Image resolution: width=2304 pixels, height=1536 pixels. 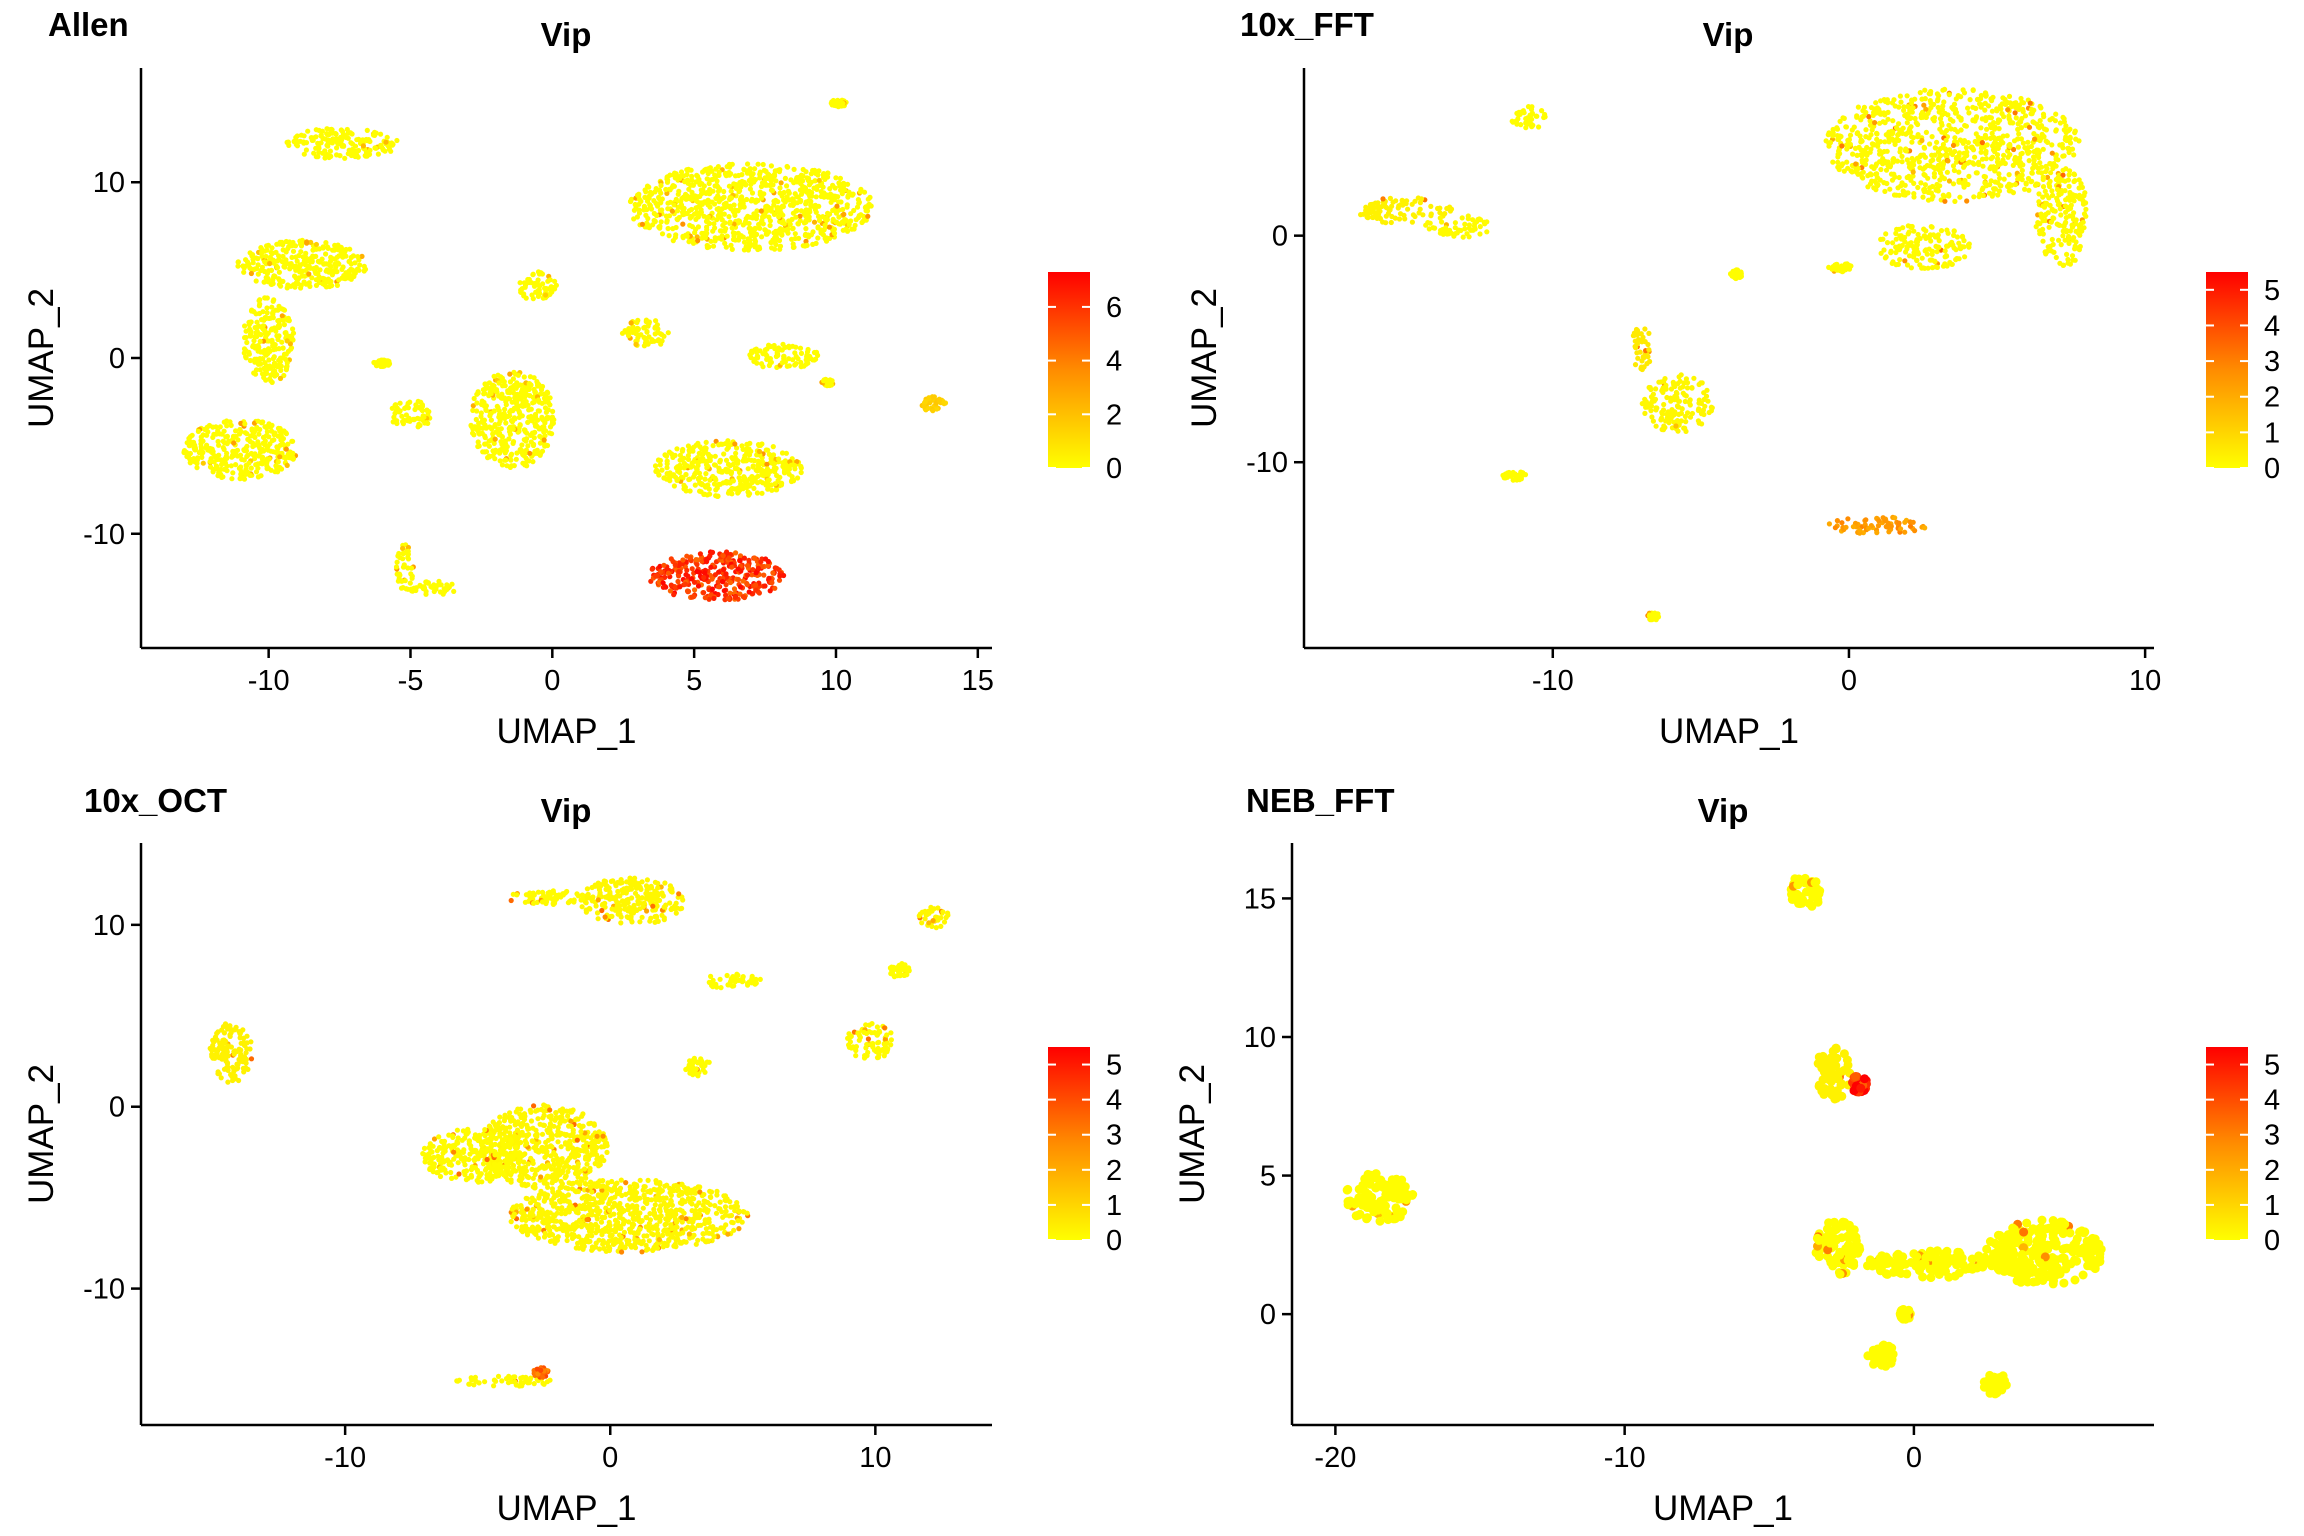 What do you see at coordinates (512, 419) in the screenshot?
I see `point-cluster` at bounding box center [512, 419].